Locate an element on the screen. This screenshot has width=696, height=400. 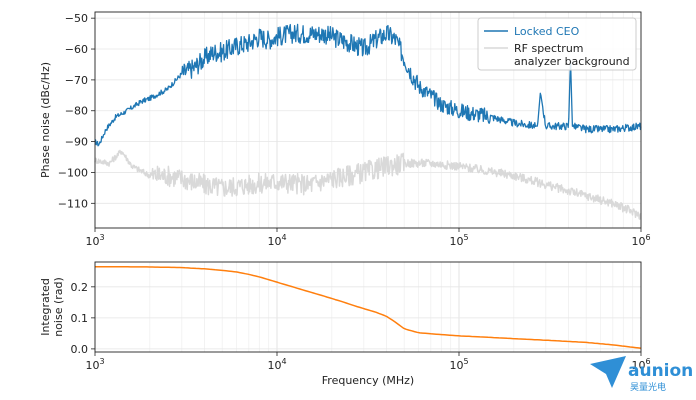
legend-label-locked-ceo: Locked CEO is located at coordinates (547, 31).